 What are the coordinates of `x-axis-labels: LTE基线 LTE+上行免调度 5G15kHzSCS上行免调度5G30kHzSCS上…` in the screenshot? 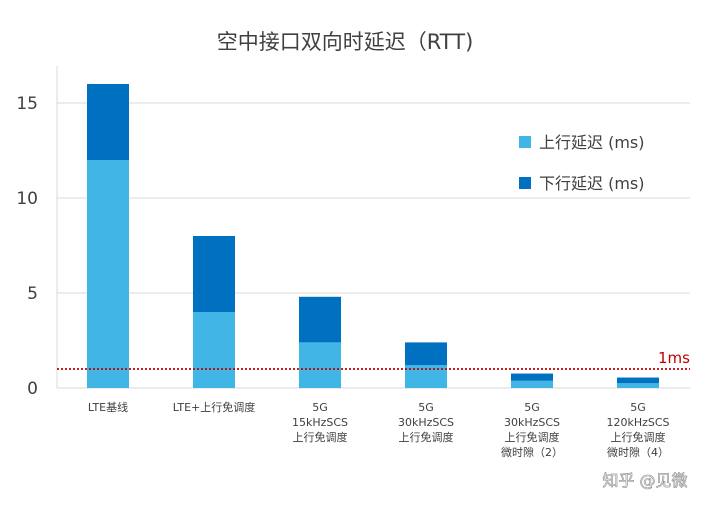 It's located at (379, 429).